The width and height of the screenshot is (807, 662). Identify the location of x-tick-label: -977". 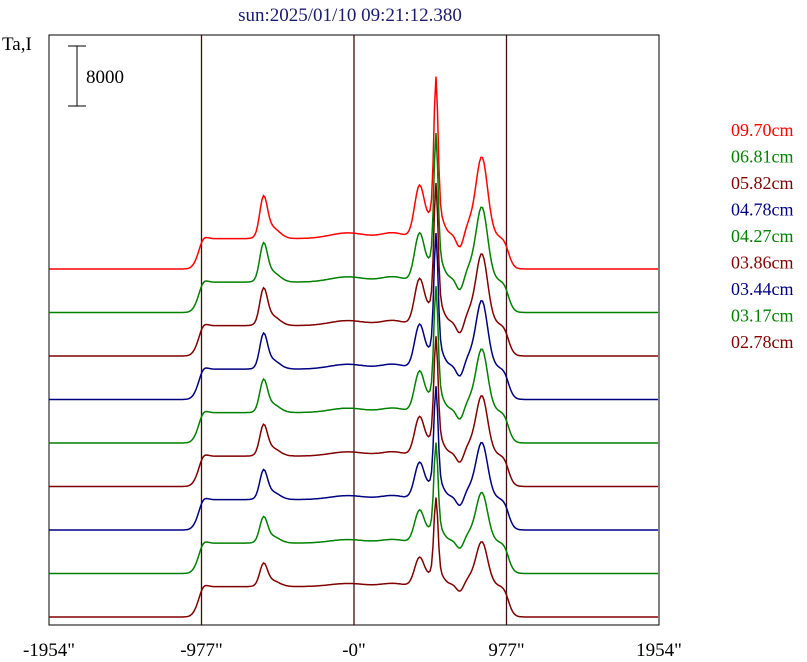
(201, 650).